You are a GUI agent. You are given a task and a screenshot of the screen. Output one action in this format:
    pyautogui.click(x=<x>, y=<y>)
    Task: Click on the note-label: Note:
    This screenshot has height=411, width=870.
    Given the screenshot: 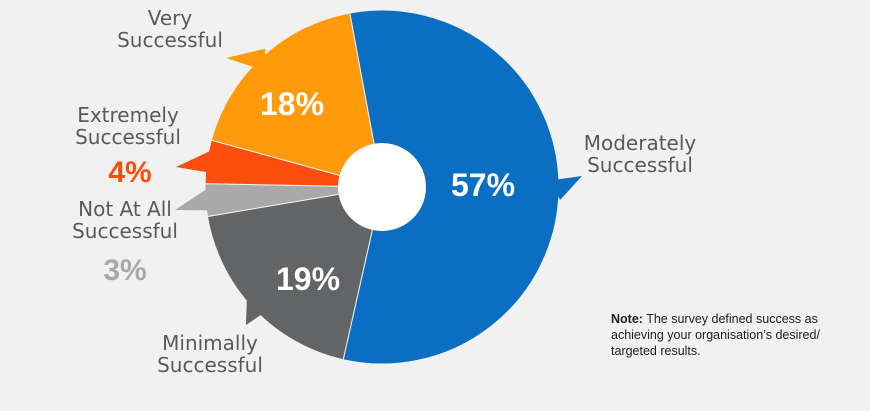 What is the action you would take?
    pyautogui.click(x=627, y=319)
    